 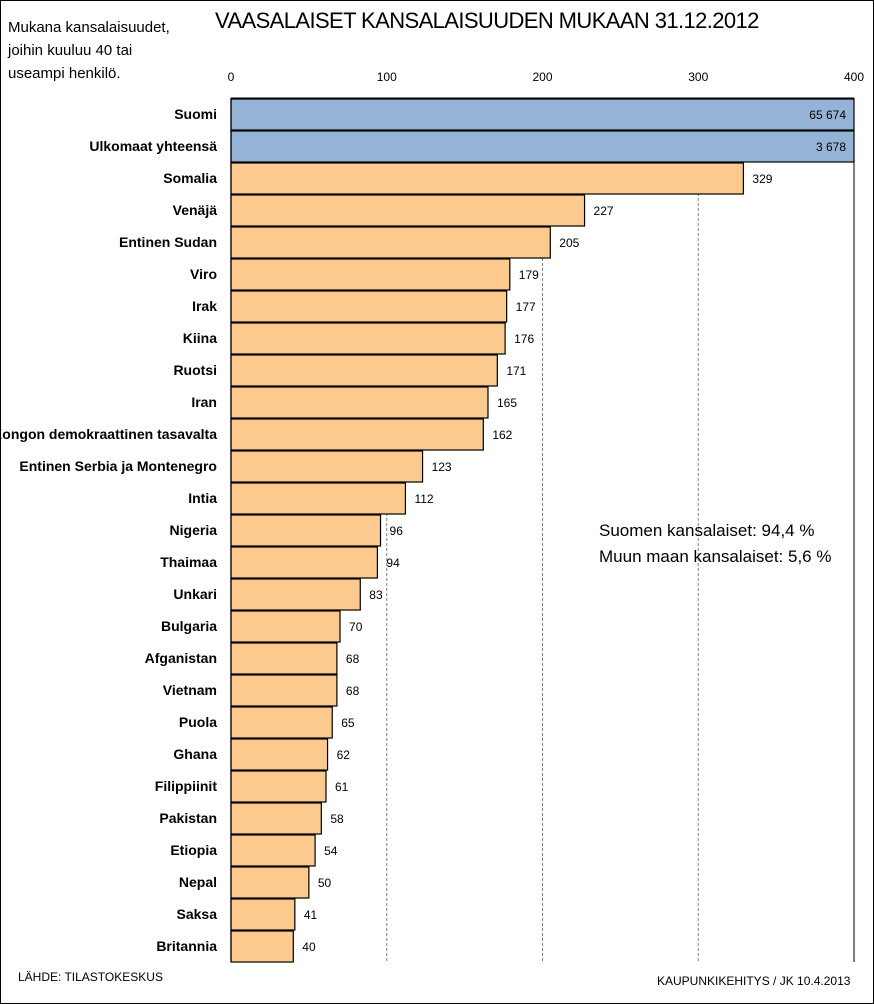 I want to click on category-label: Nigeria, so click(x=194, y=530).